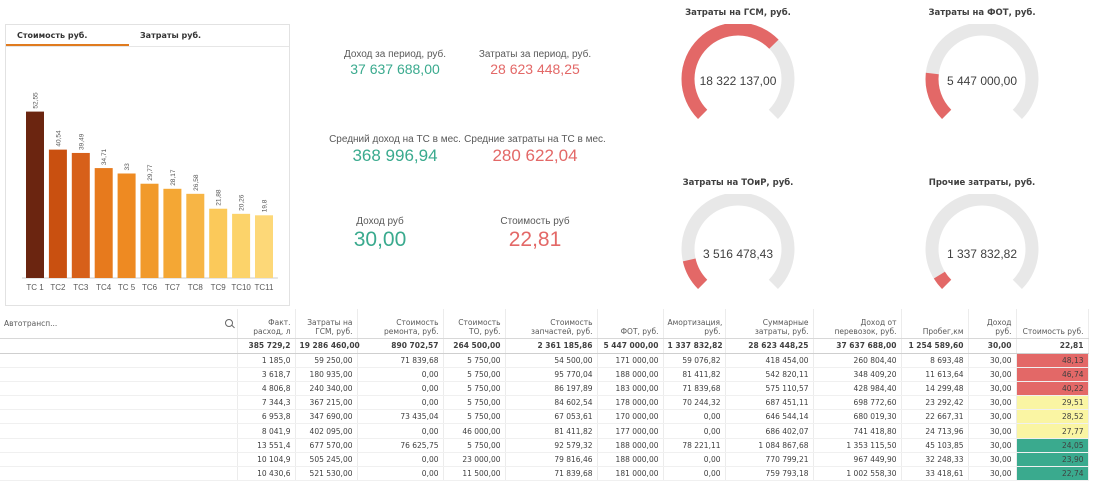  Describe the element at coordinates (266, 474) in the screenshot. I see `table-cell: 10 430,6` at that location.